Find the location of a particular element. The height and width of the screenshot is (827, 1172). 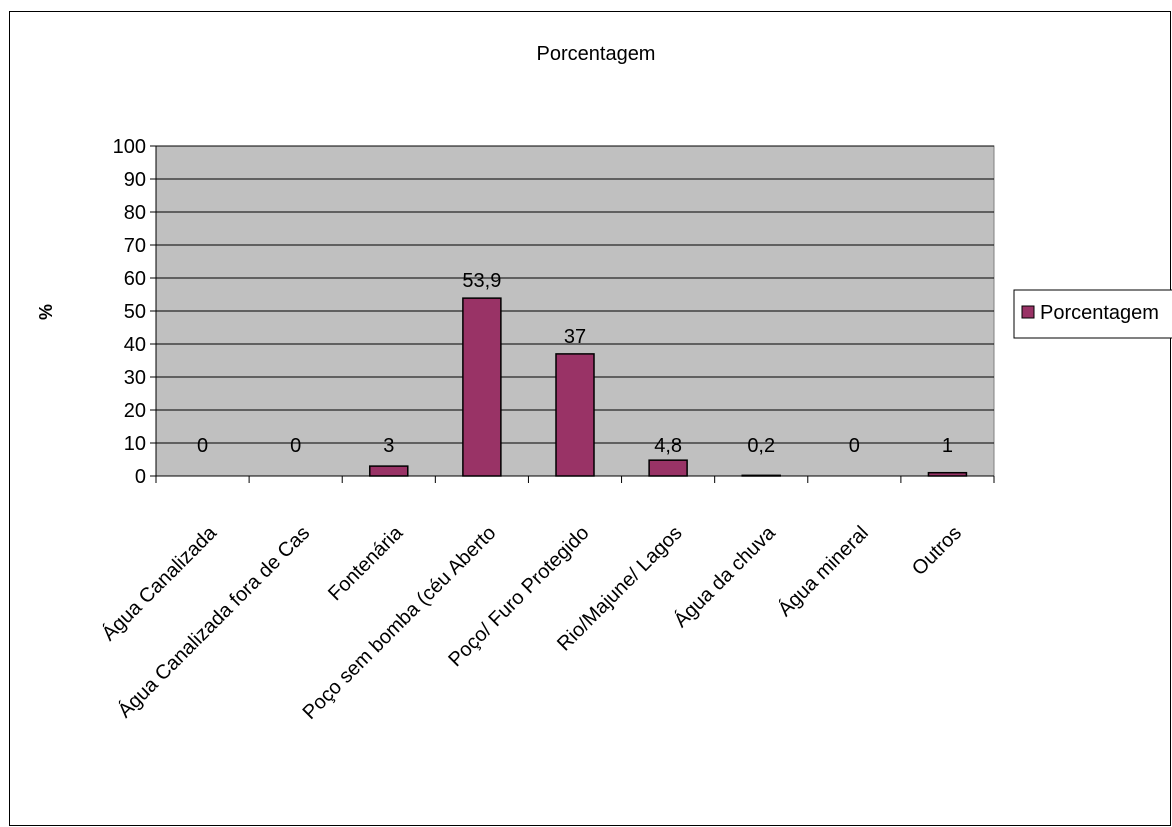

y-tick-label: 100 is located at coordinates (129, 147).